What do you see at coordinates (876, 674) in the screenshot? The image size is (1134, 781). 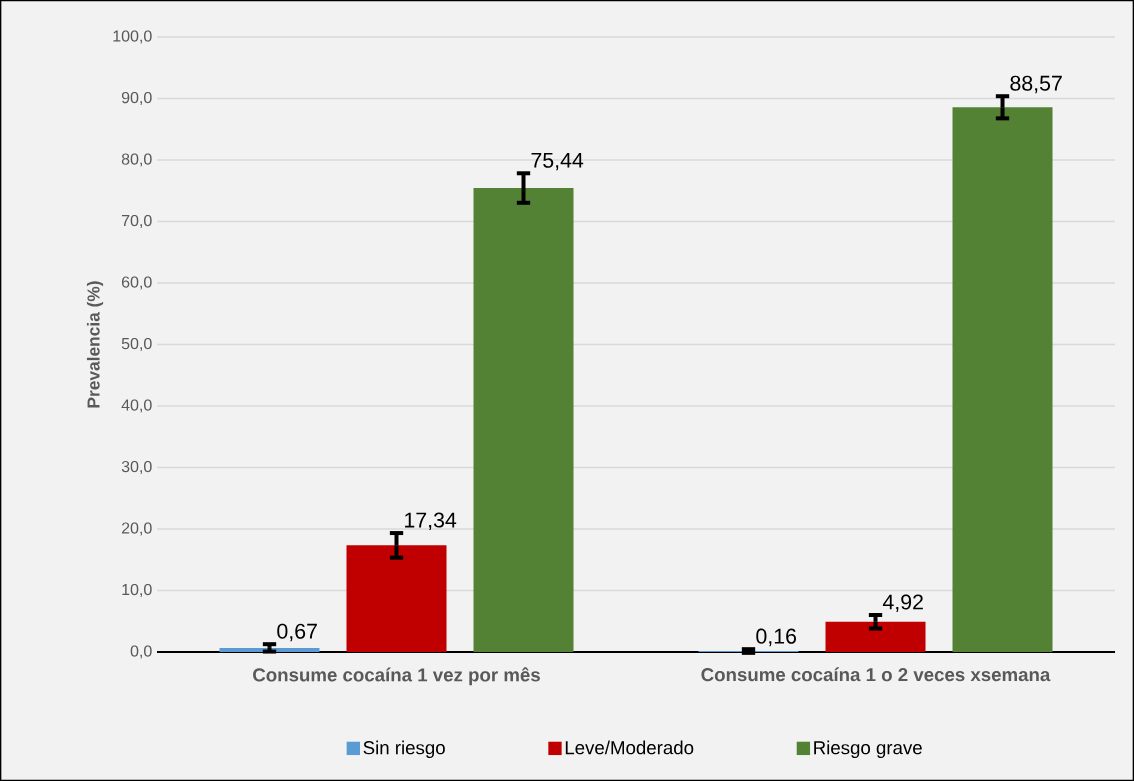 I see `x-tick-label: Consume cocaína 1 o 2 veces xsemana` at bounding box center [876, 674].